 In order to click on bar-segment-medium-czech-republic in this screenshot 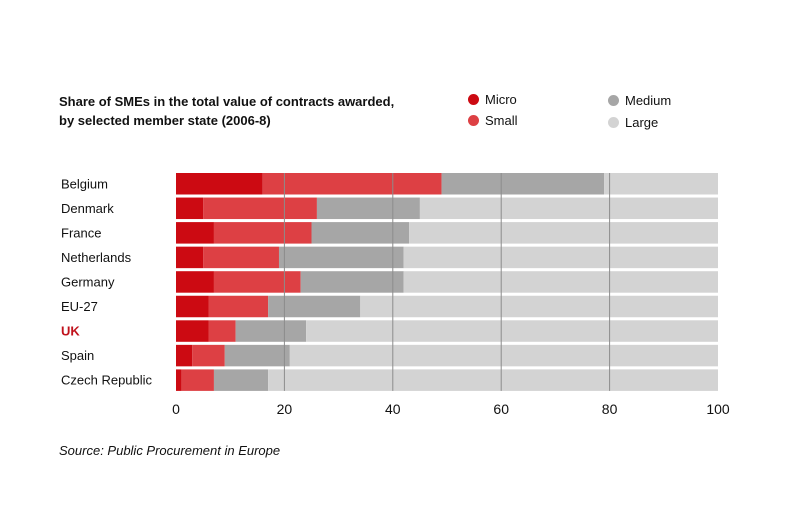, I will do `click(241, 380)`.